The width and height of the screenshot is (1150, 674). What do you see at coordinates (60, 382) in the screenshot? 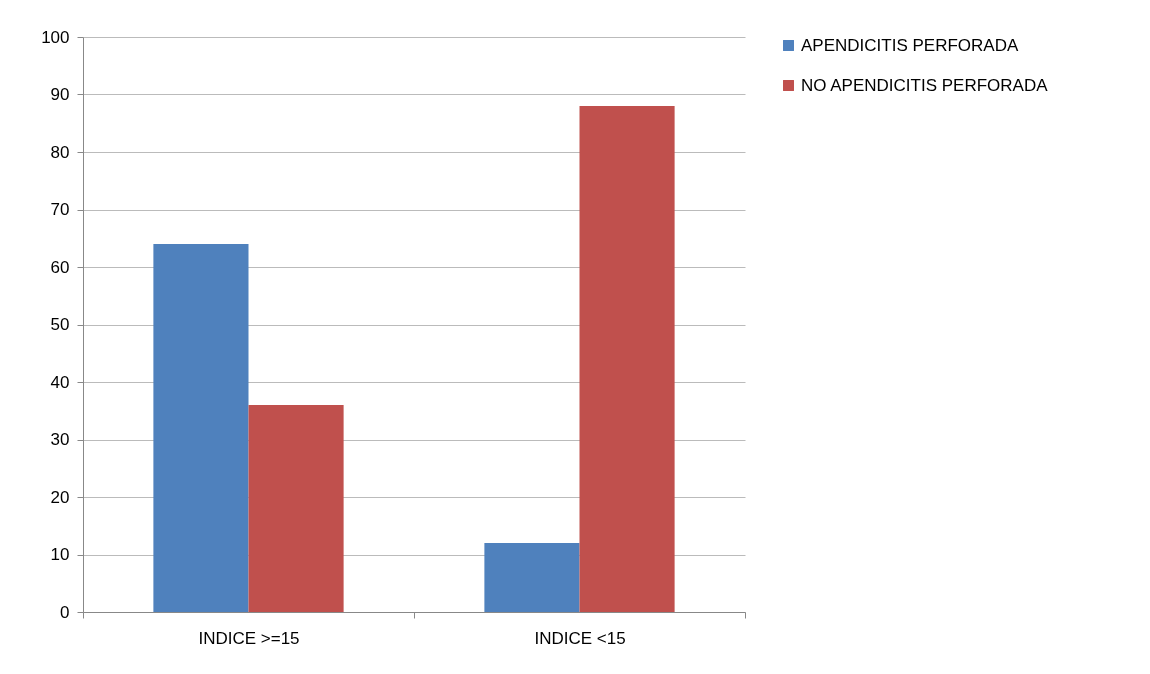
I see `y-tick-label: 40` at bounding box center [60, 382].